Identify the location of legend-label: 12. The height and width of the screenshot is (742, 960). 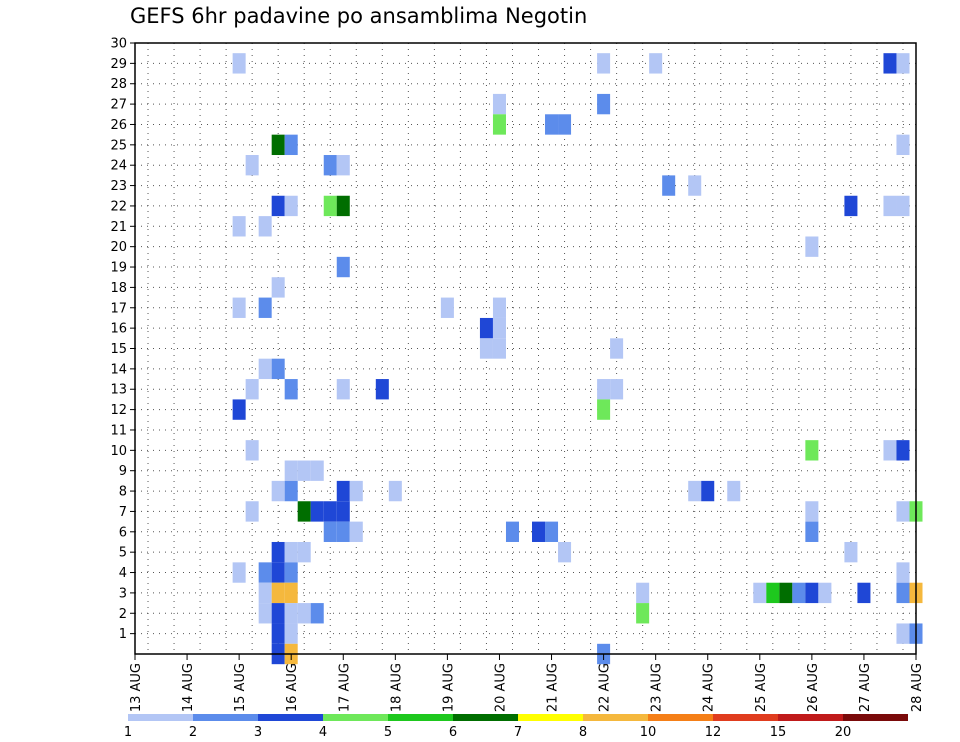
(713, 732).